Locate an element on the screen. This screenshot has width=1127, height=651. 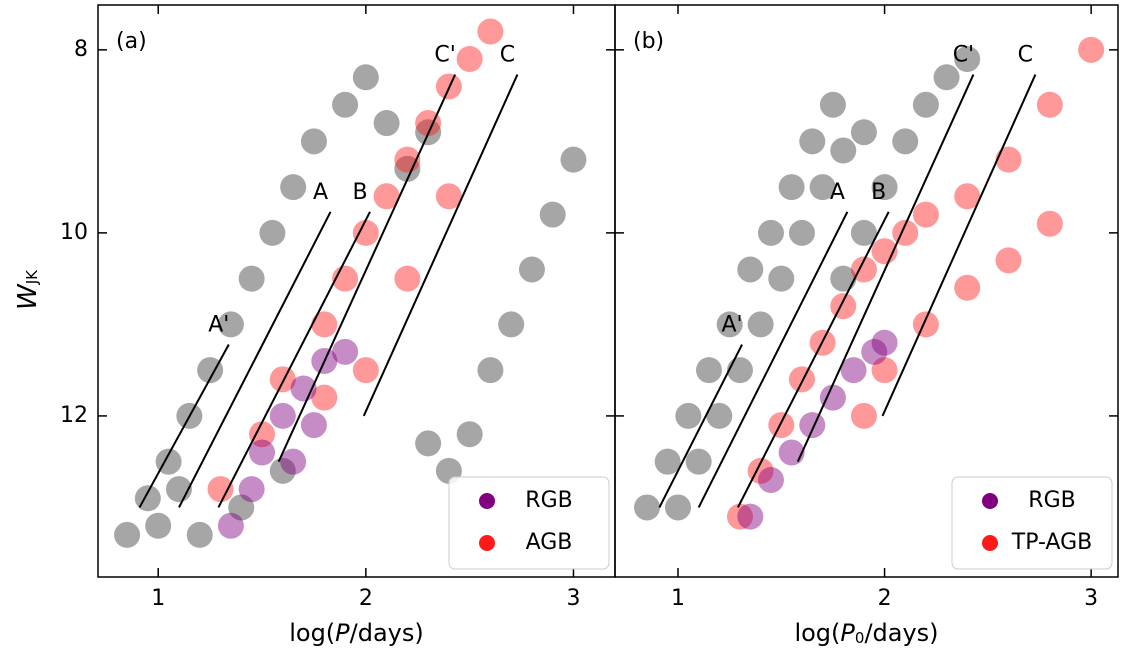
label-part: JK is located at coordinates (32, 277).